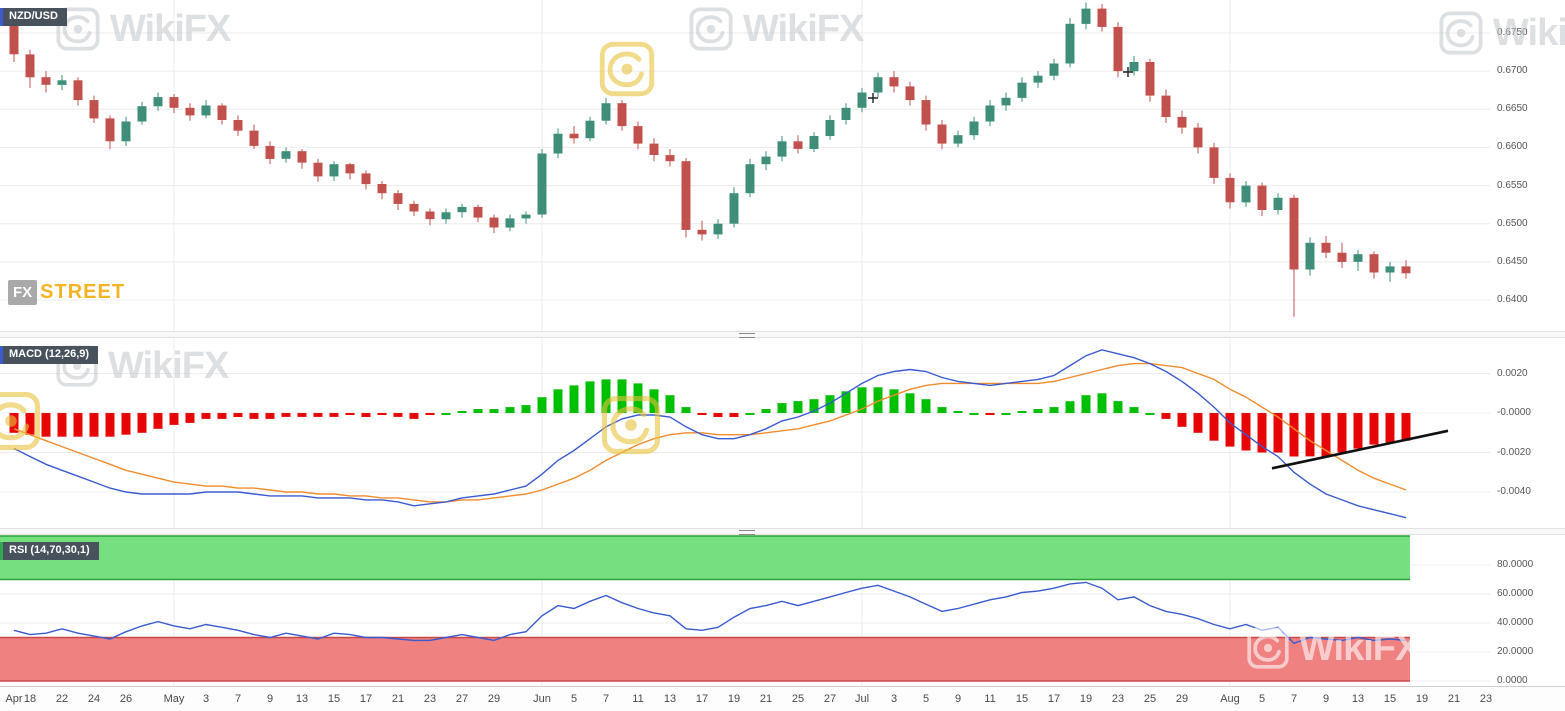 Image resolution: width=1565 pixels, height=711 pixels. I want to click on drawn-trendline, so click(1360, 449).